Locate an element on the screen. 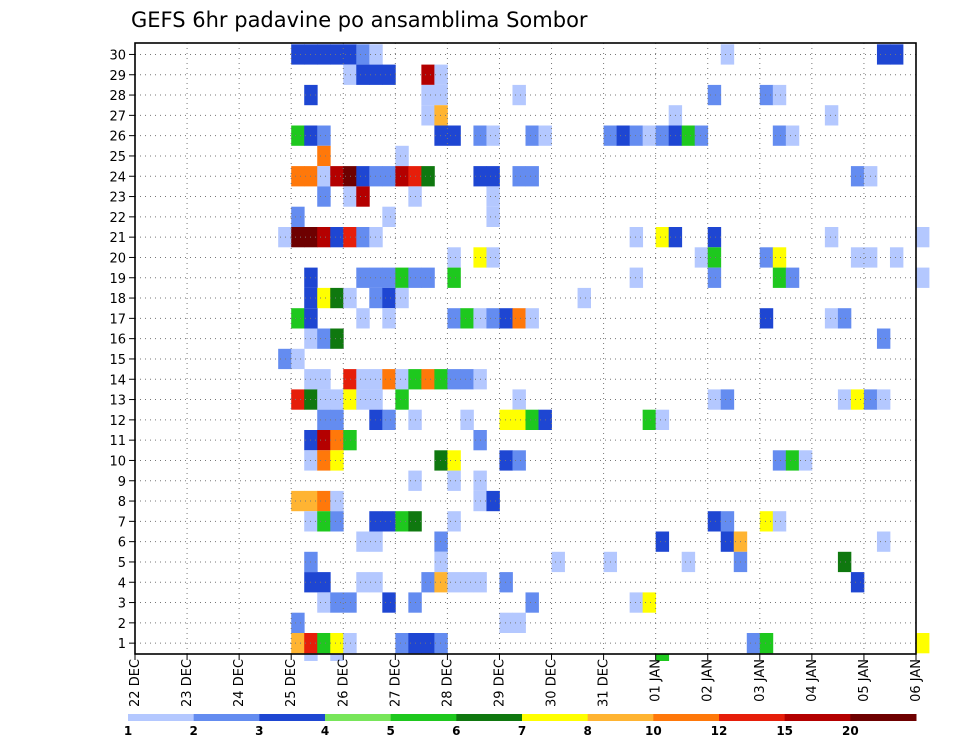 This screenshot has height=742, width=960. colorbar-label: 20 is located at coordinates (850, 731).